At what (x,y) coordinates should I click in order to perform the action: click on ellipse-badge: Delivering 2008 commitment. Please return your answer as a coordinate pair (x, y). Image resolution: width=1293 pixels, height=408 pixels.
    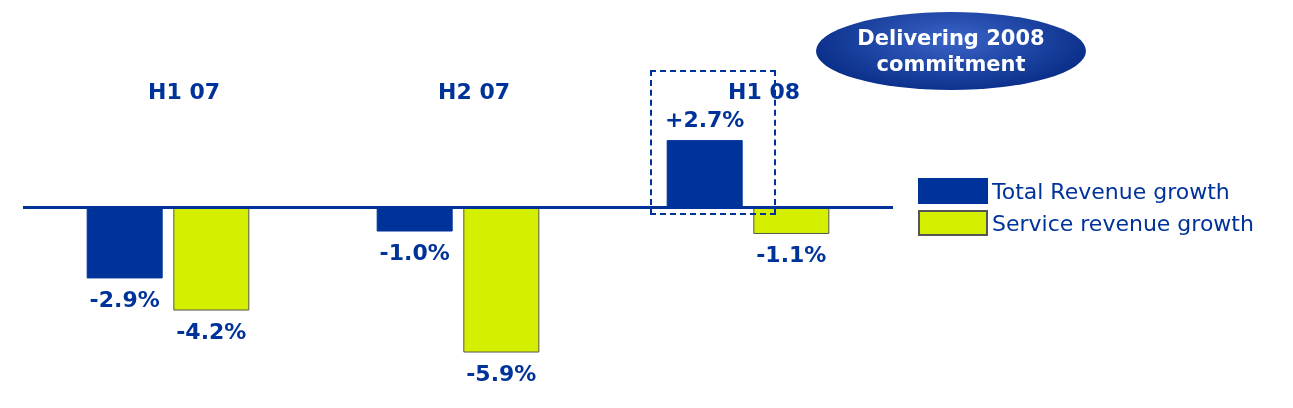
    Looking at the image, I should click on (951, 51).